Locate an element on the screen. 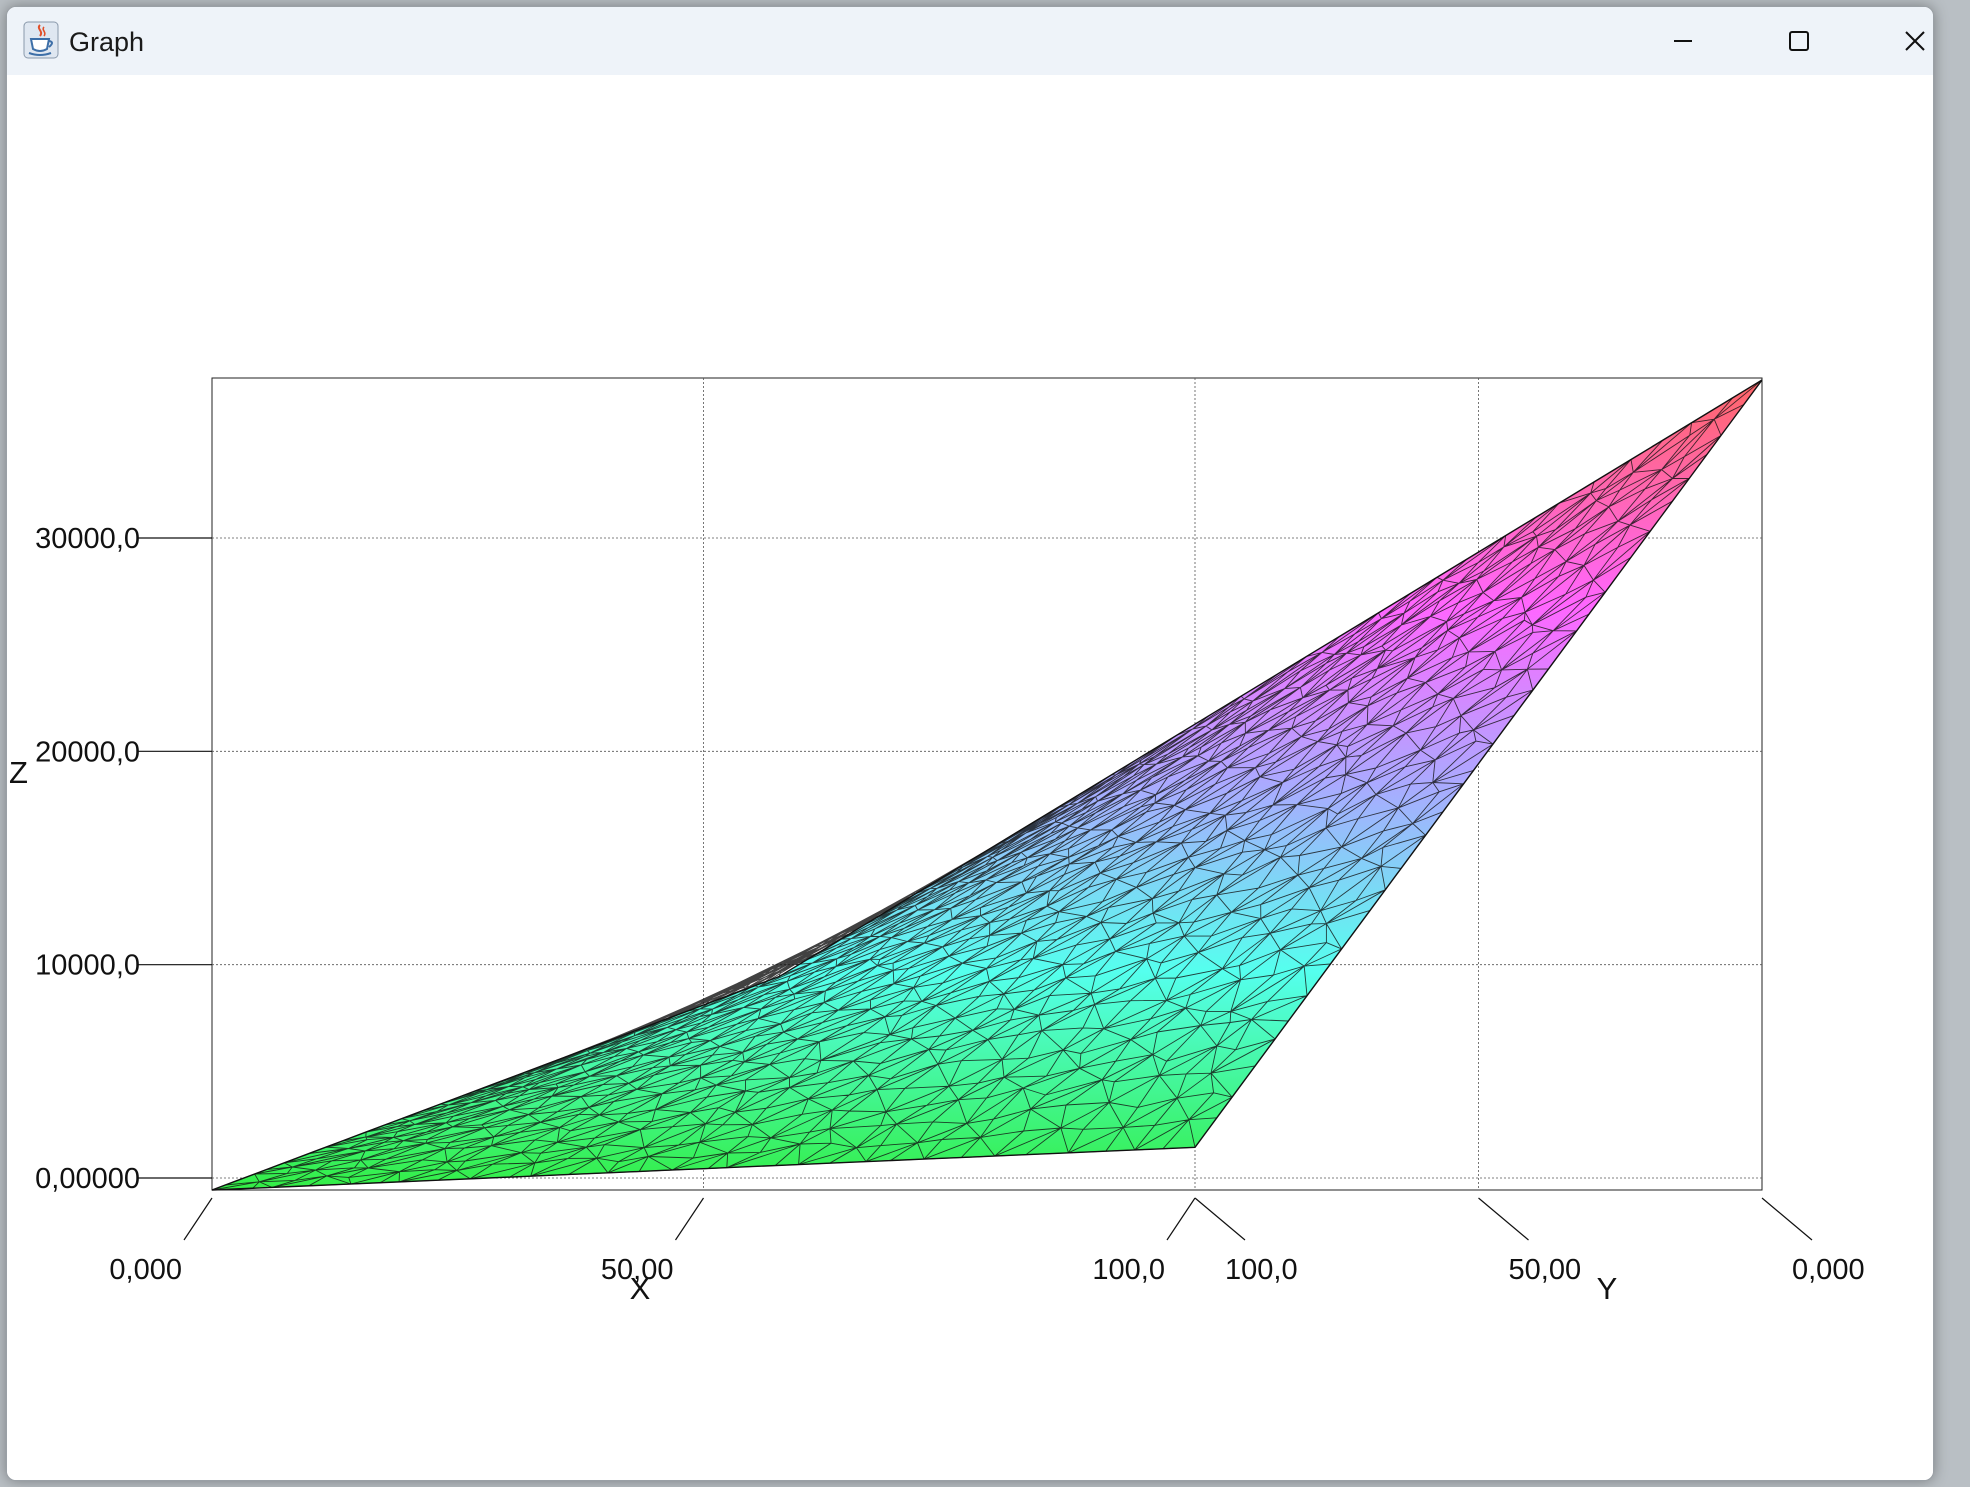  y-tick-label: 100,0 is located at coordinates (1261, 1270).